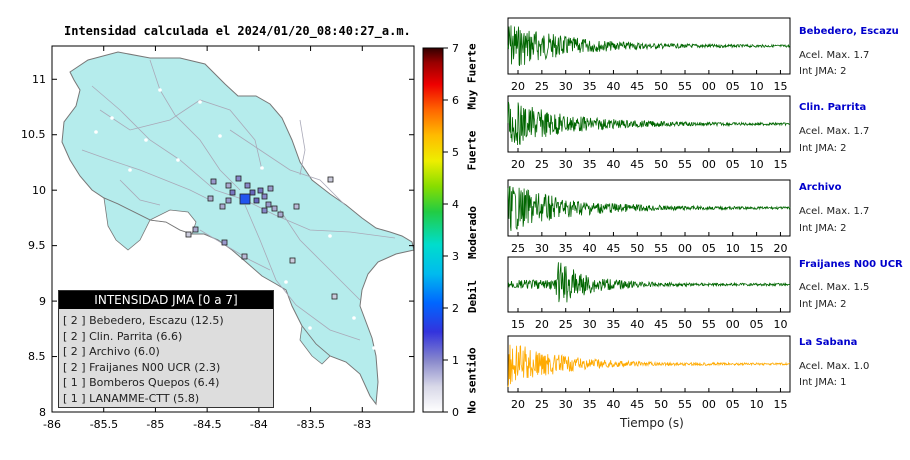 This screenshot has height=460, width=910. I want to click on trace-station-name: La Sabana, so click(828, 342).